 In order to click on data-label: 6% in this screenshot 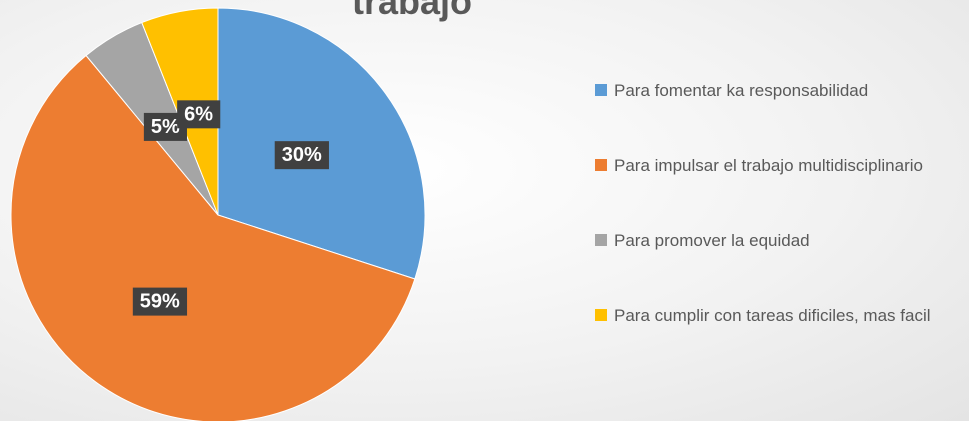, I will do `click(199, 114)`.